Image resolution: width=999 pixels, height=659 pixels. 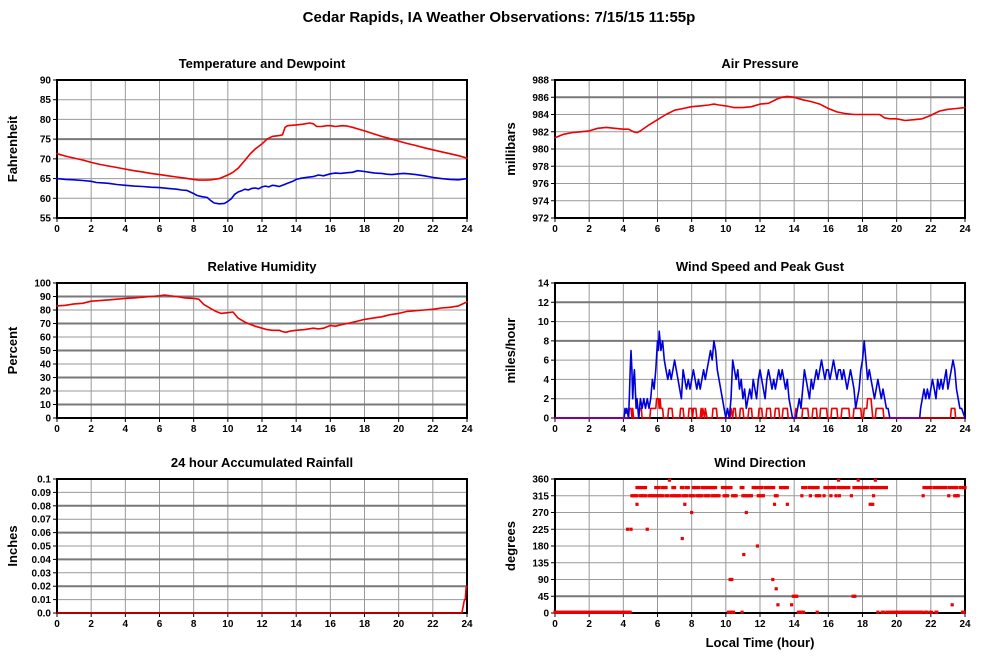 I want to click on y-tick-label: 135, so click(x=540, y=563).